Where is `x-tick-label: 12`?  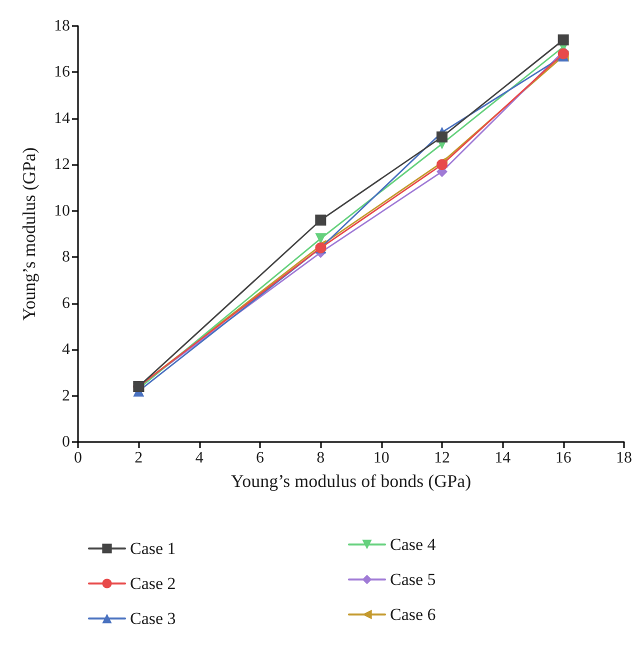
x-tick-label: 12 is located at coordinates (442, 458).